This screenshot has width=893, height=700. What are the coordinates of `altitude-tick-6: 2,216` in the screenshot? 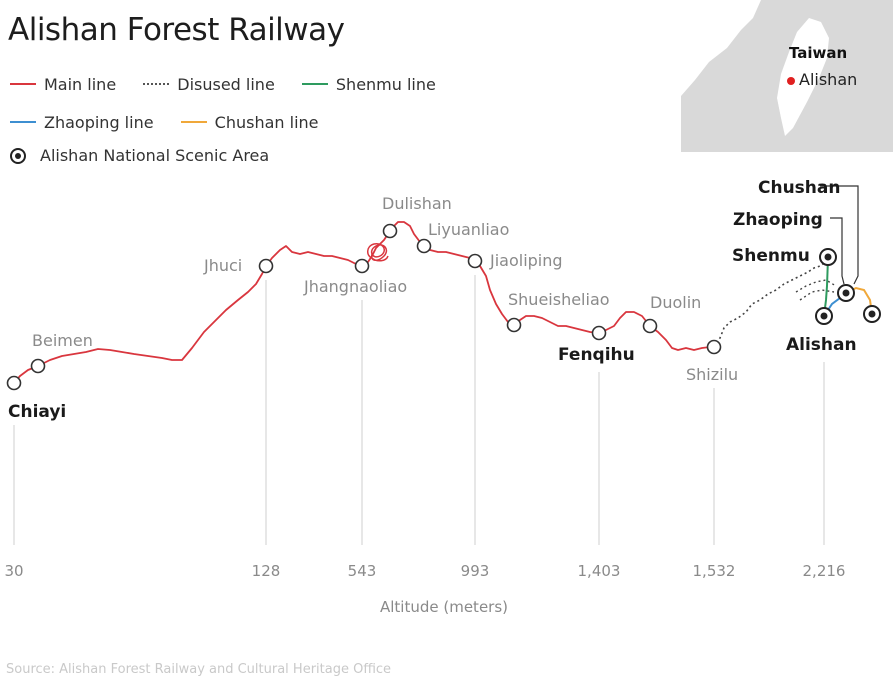 It's located at (824, 571).